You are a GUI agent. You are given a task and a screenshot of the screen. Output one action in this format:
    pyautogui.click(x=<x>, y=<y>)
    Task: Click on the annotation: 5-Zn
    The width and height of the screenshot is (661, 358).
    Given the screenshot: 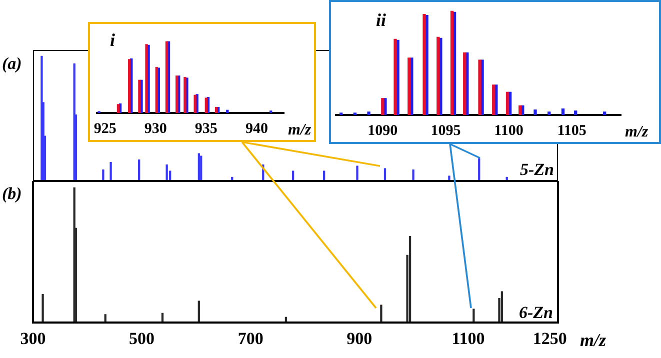 What is the action you would take?
    pyautogui.click(x=537, y=170)
    